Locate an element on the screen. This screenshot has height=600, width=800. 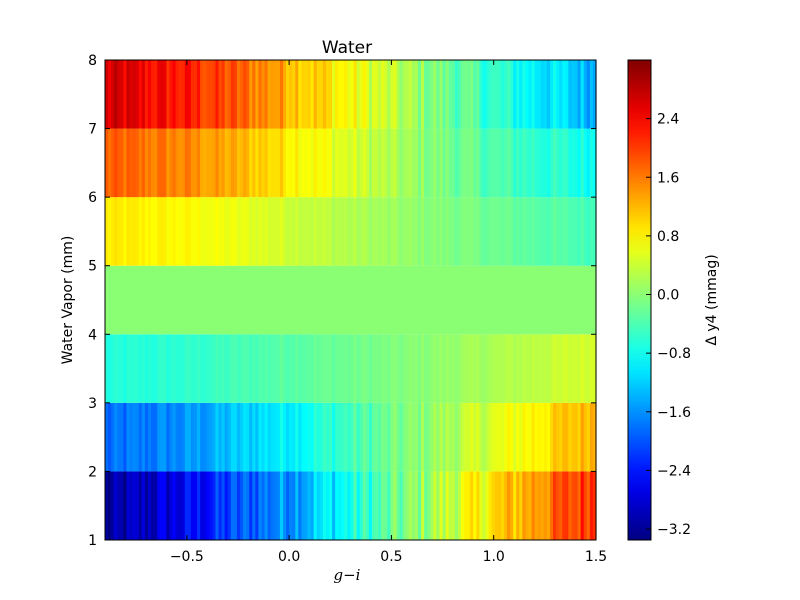
x-tick-label: 1.5 is located at coordinates (596, 557).